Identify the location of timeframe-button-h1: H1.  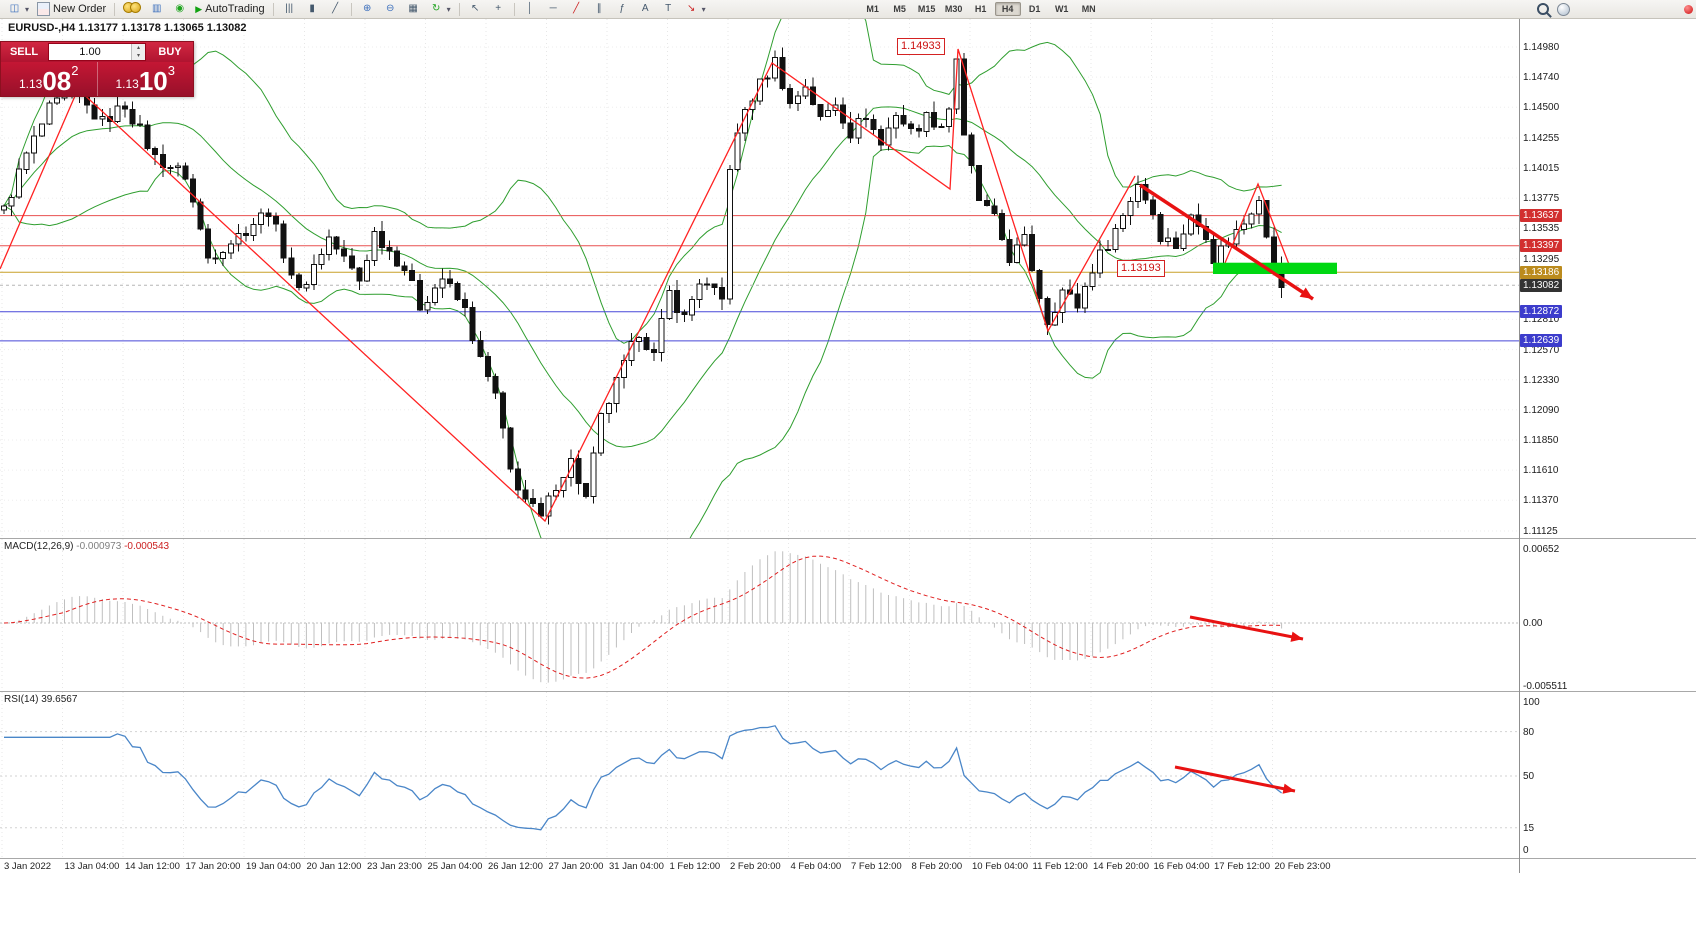
(980, 9).